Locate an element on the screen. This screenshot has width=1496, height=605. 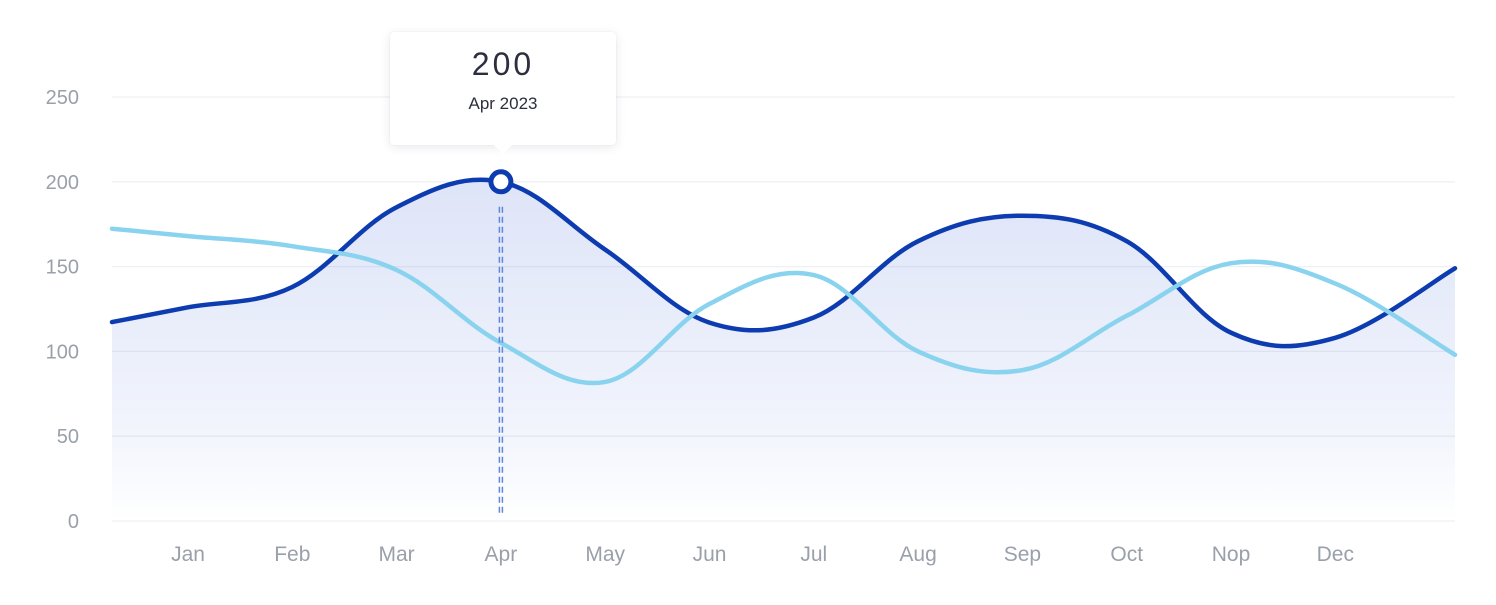
x-tick-label: Feb is located at coordinates (292, 554).